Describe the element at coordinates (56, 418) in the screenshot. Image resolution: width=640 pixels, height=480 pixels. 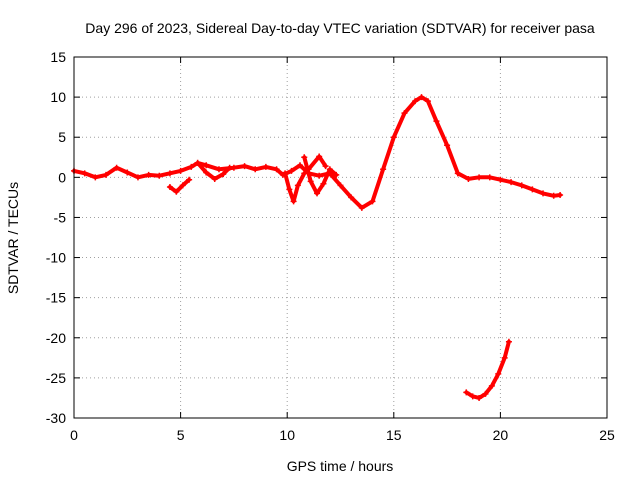
I see `y-tick-label: -30` at that location.